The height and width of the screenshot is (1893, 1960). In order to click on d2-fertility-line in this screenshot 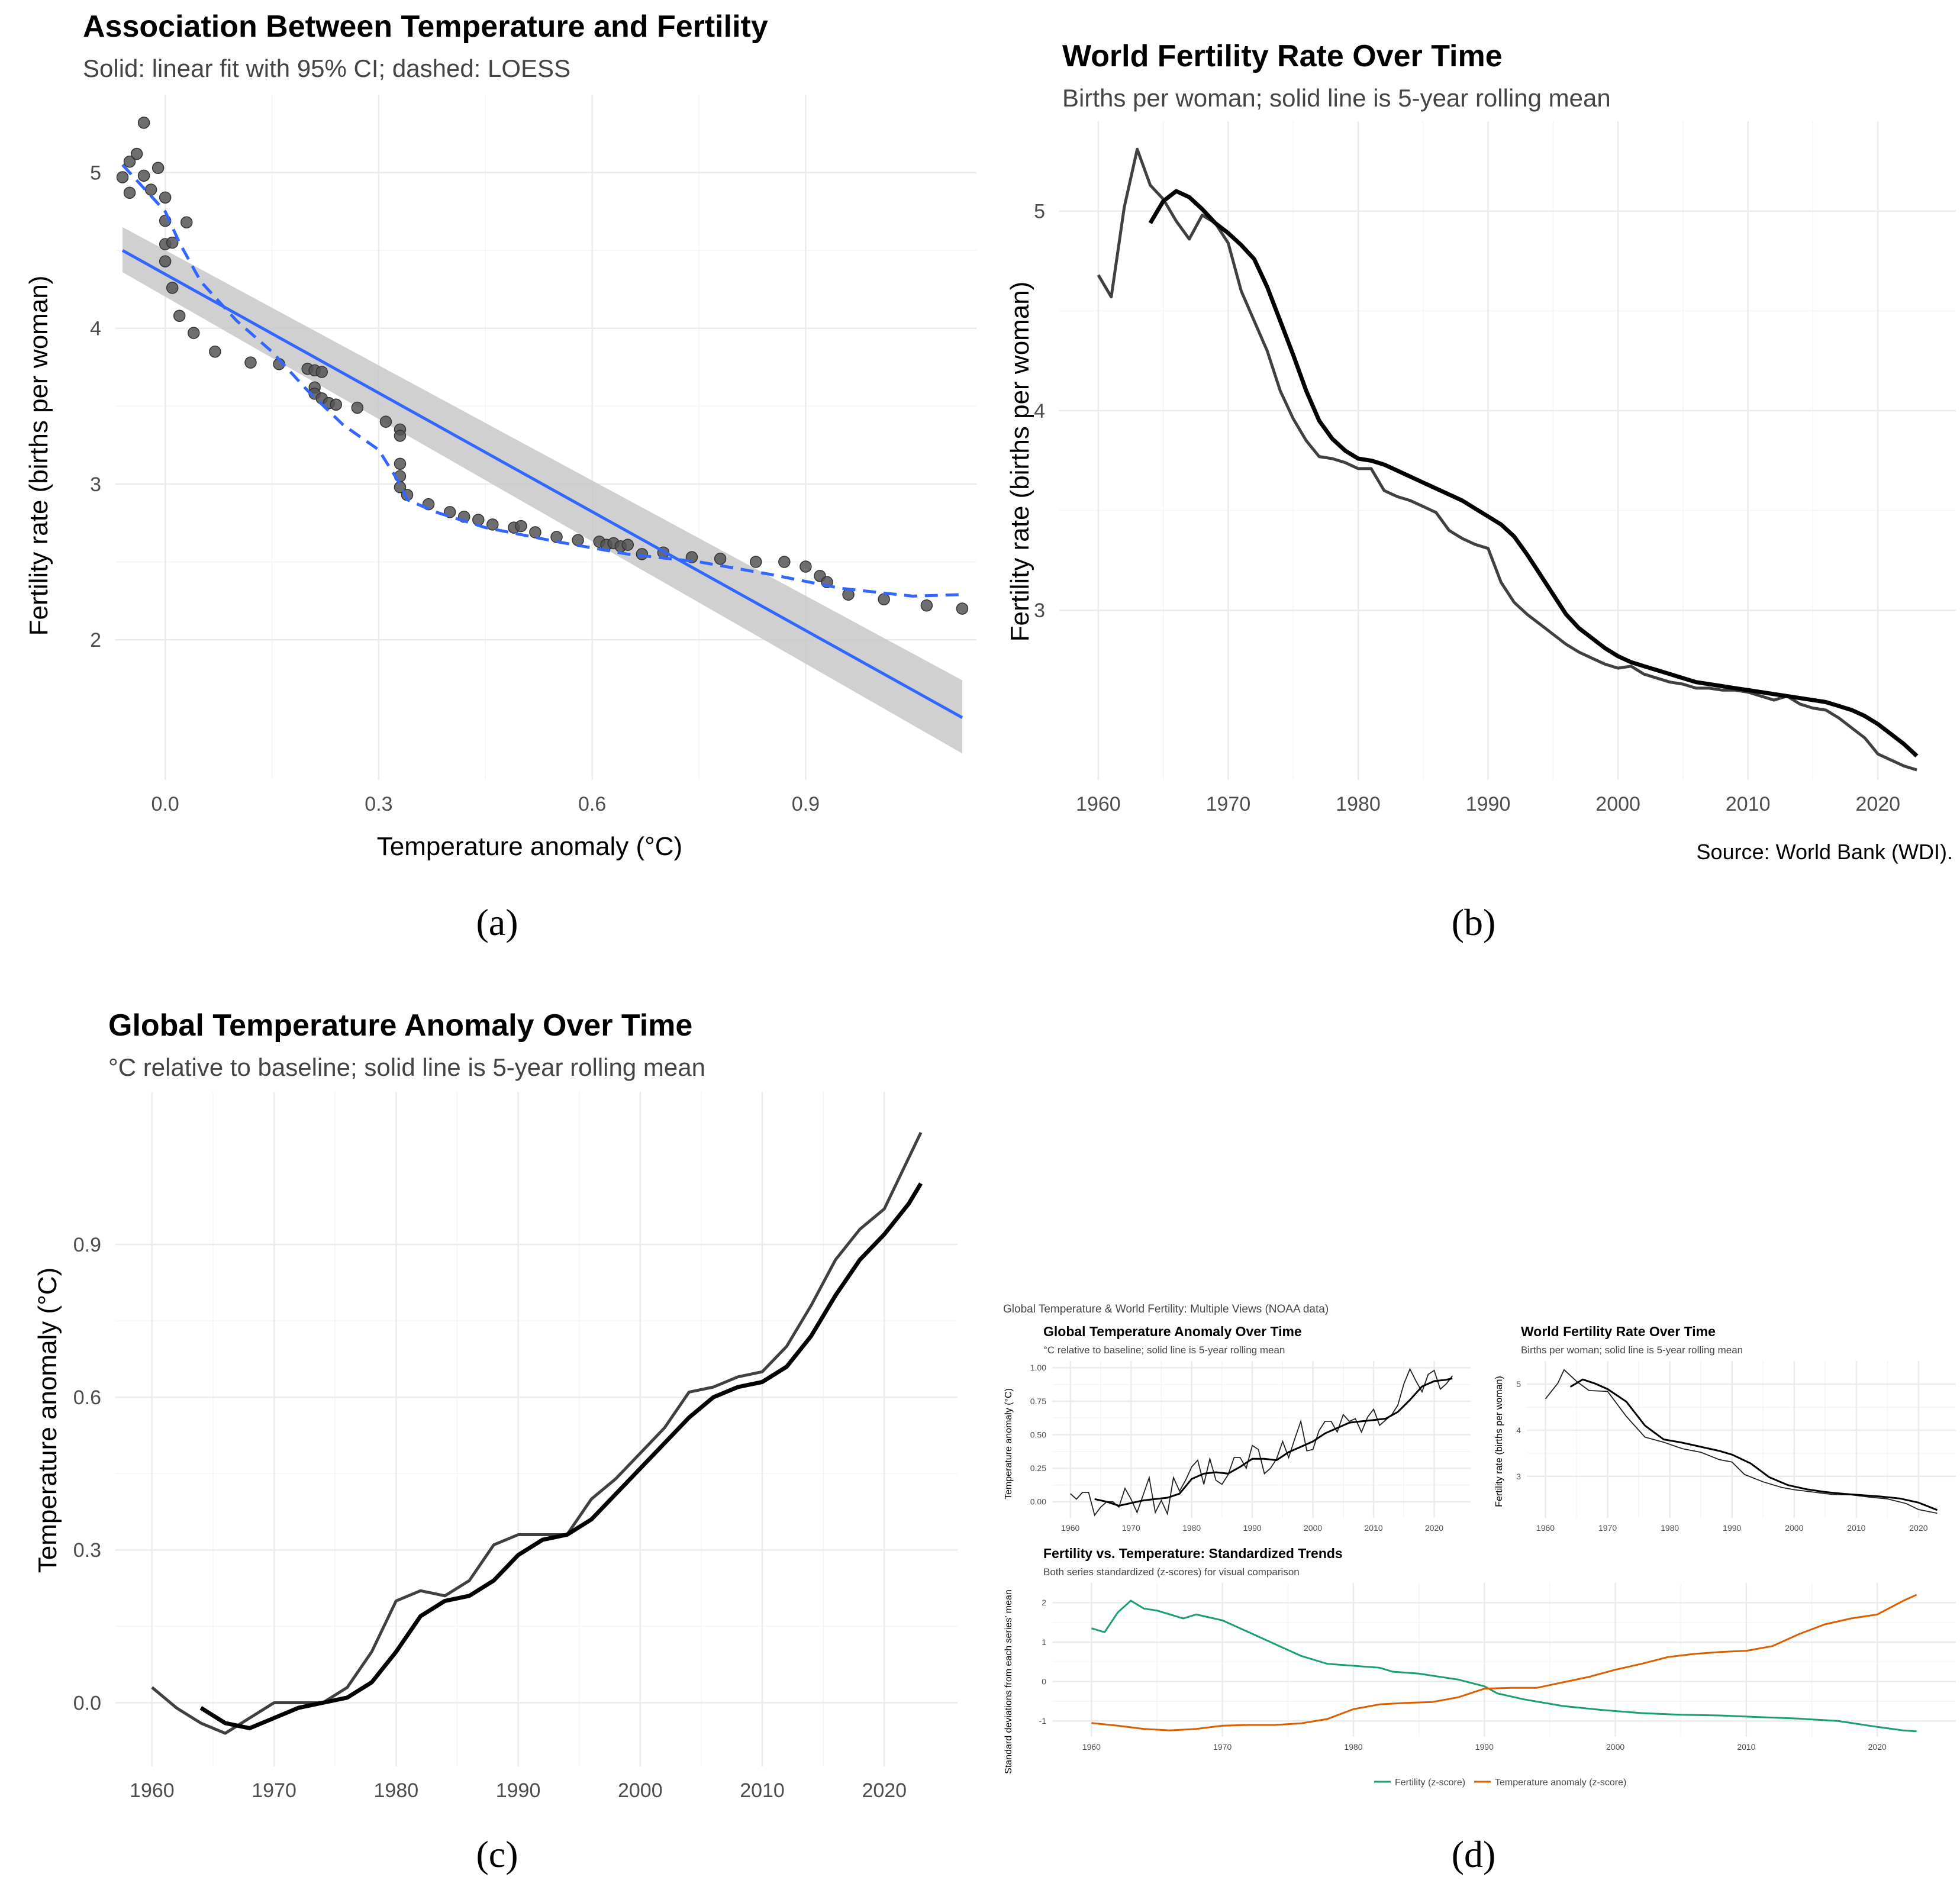, I will do `click(1741, 1441)`.